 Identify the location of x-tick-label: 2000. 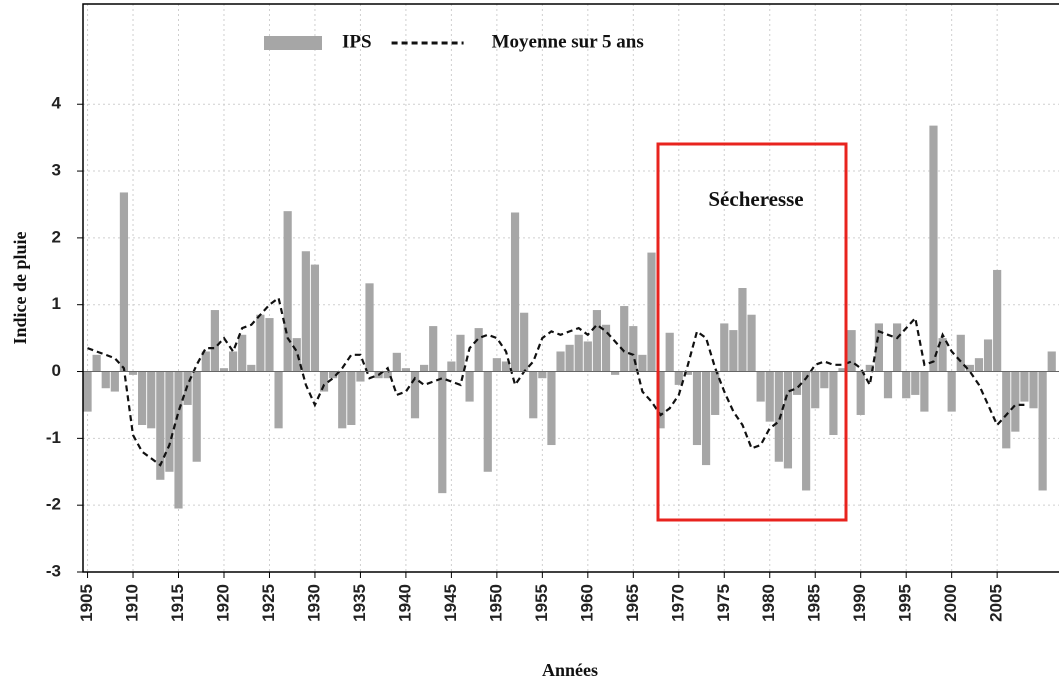
(950, 603).